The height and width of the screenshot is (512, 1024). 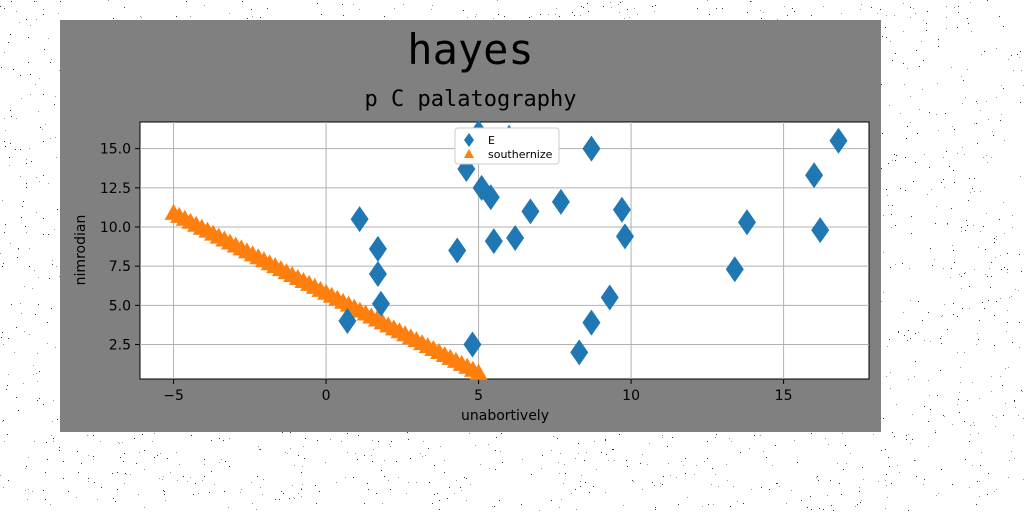 What do you see at coordinates (115, 150) in the screenshot?
I see `y-tick-label: 15.0` at bounding box center [115, 150].